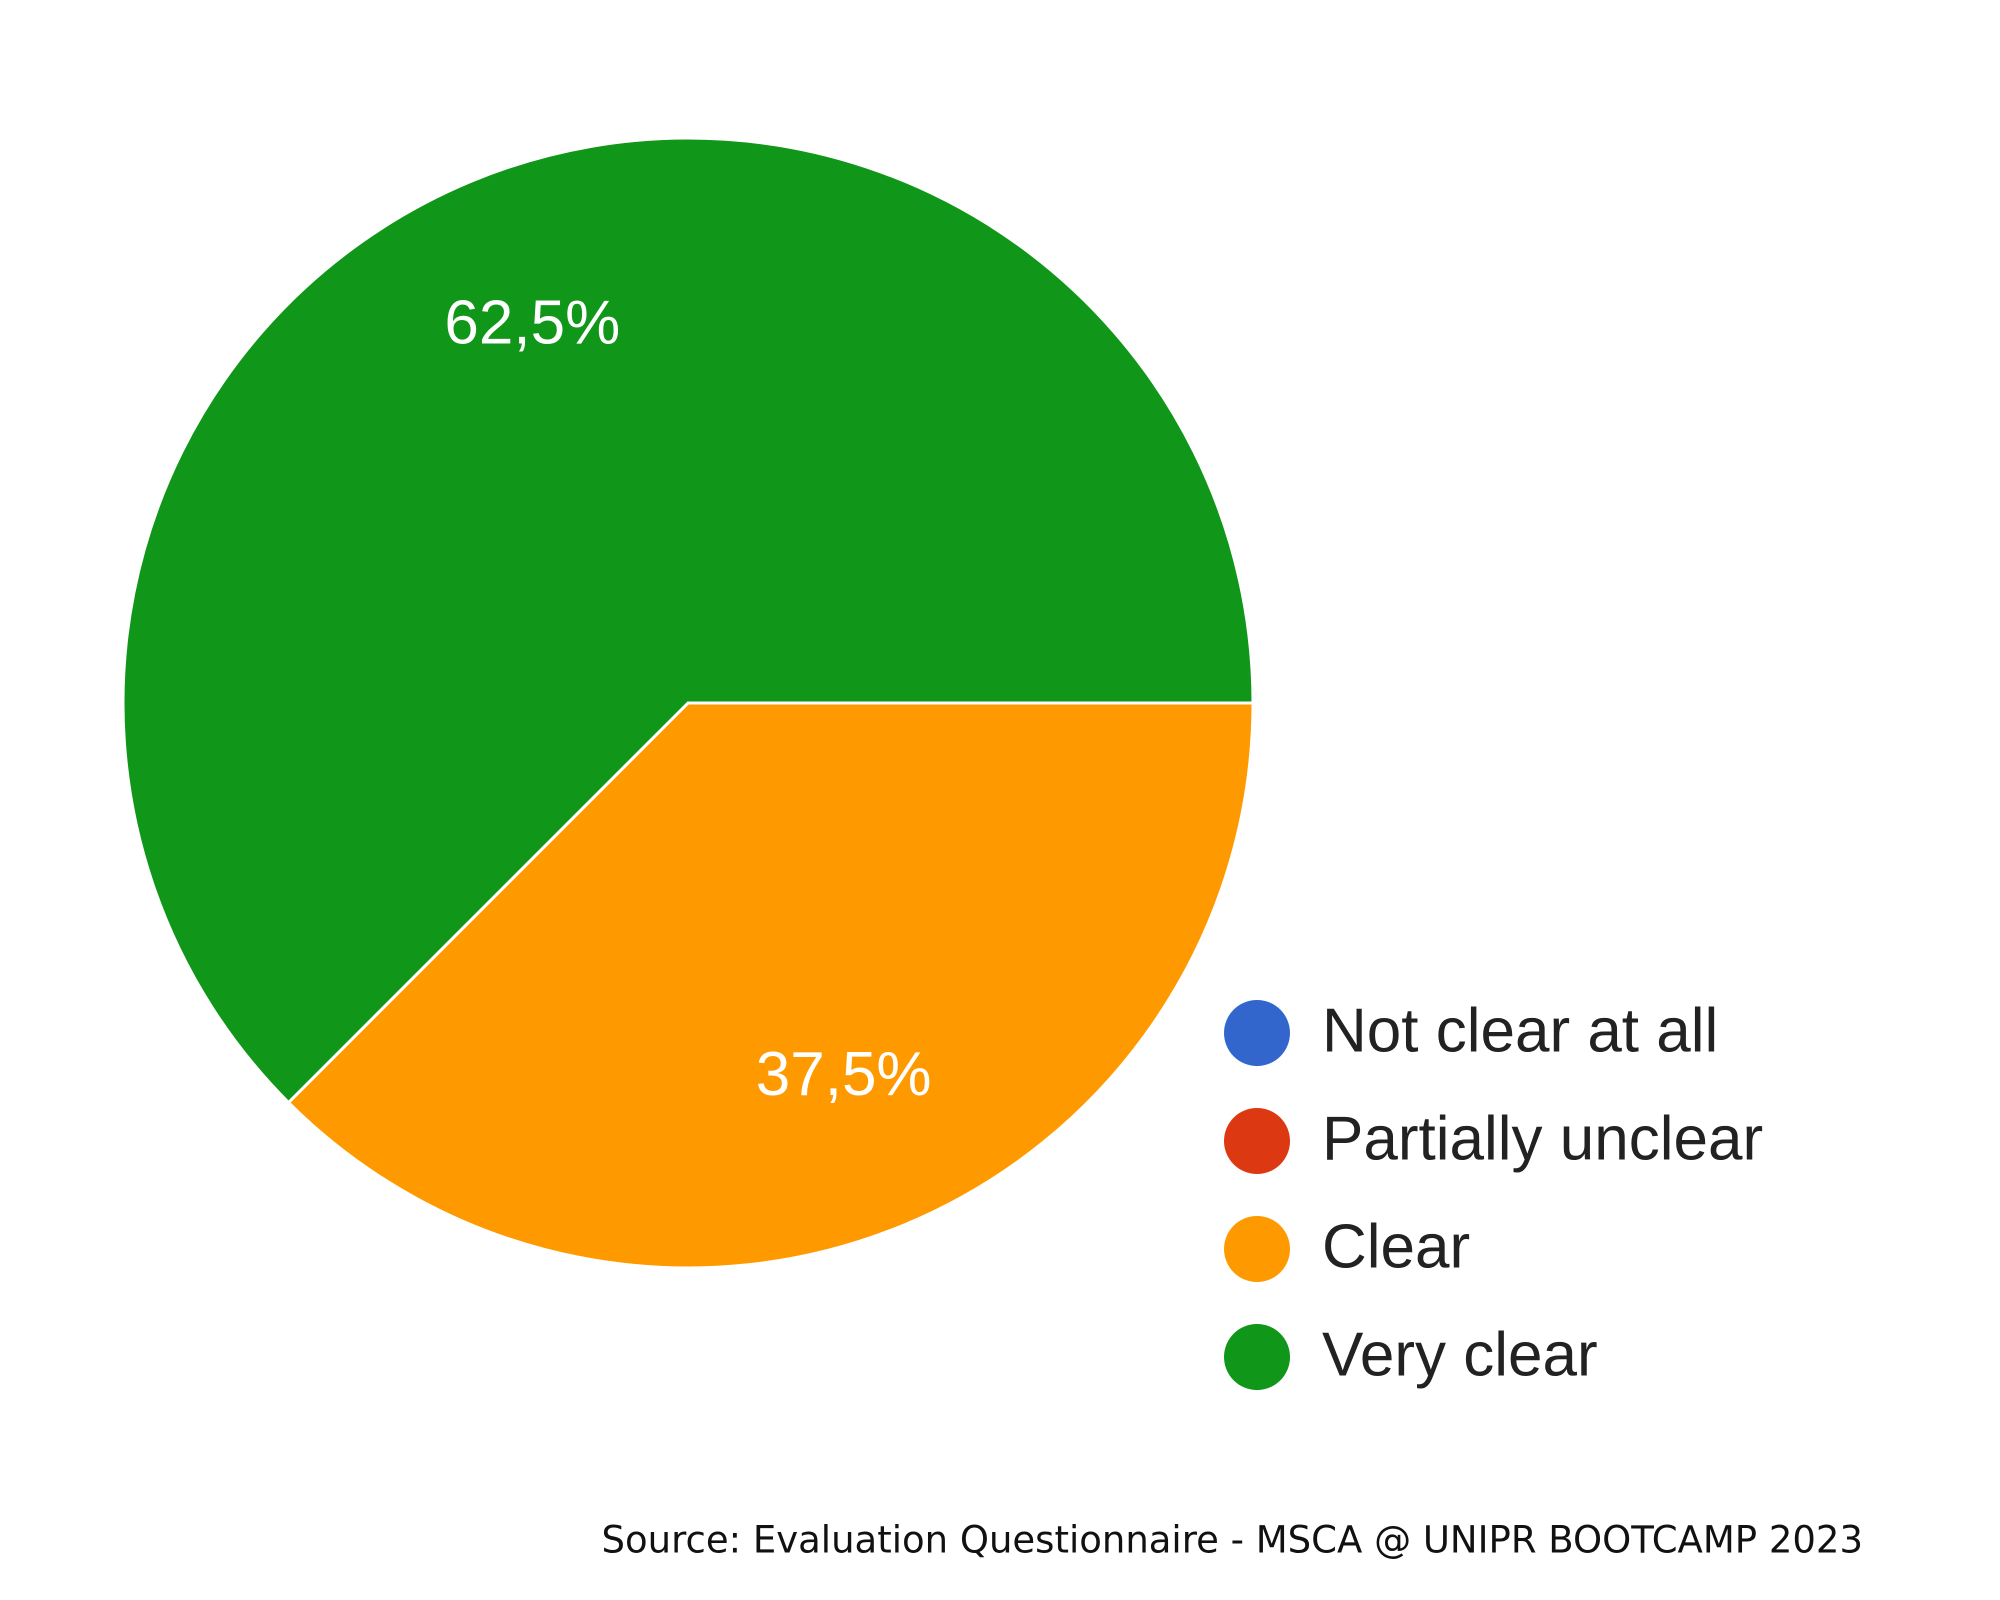 The width and height of the screenshot is (2000, 1600). What do you see at coordinates (1396, 1246) in the screenshot?
I see `legend-label: Clear` at bounding box center [1396, 1246].